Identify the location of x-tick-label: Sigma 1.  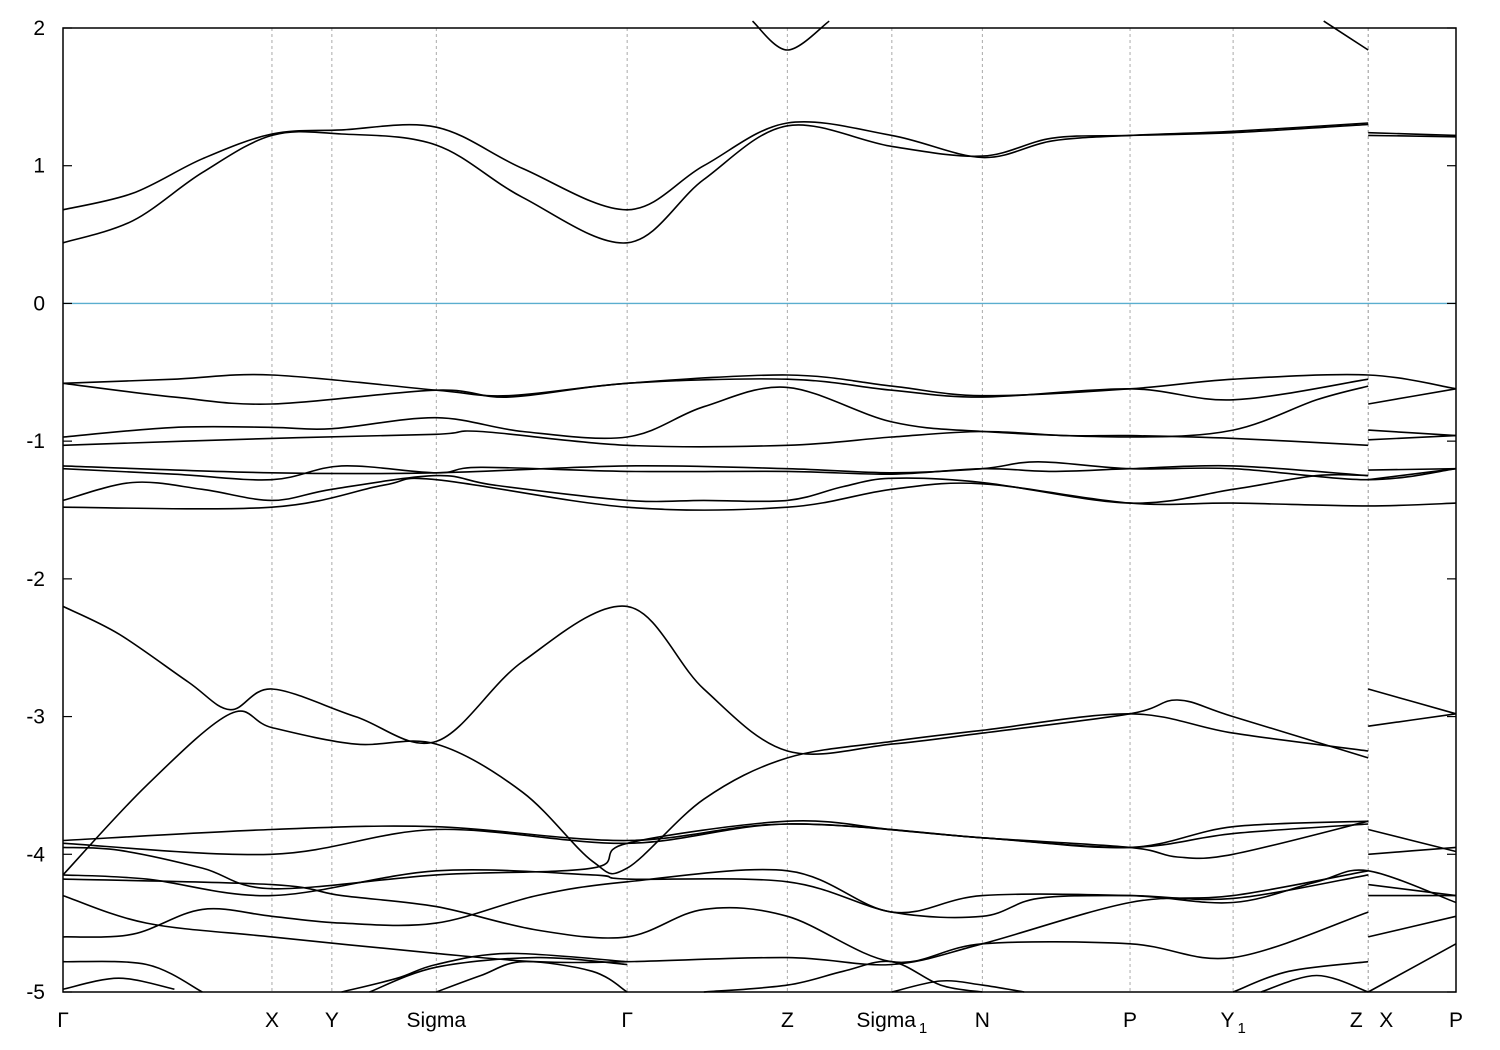
(891, 1023).